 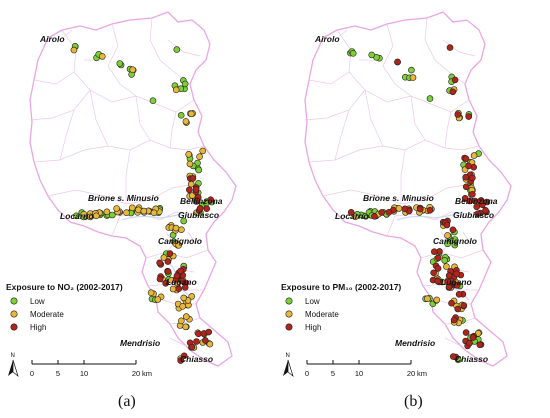 What do you see at coordinates (84, 373) in the screenshot?
I see `scale-tick-label: 10` at bounding box center [84, 373].